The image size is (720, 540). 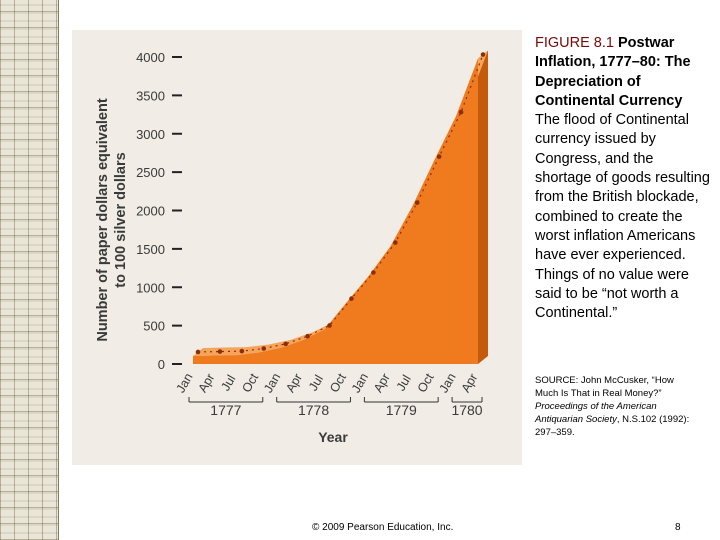 I want to click on decorative-border, so click(x=29, y=270).